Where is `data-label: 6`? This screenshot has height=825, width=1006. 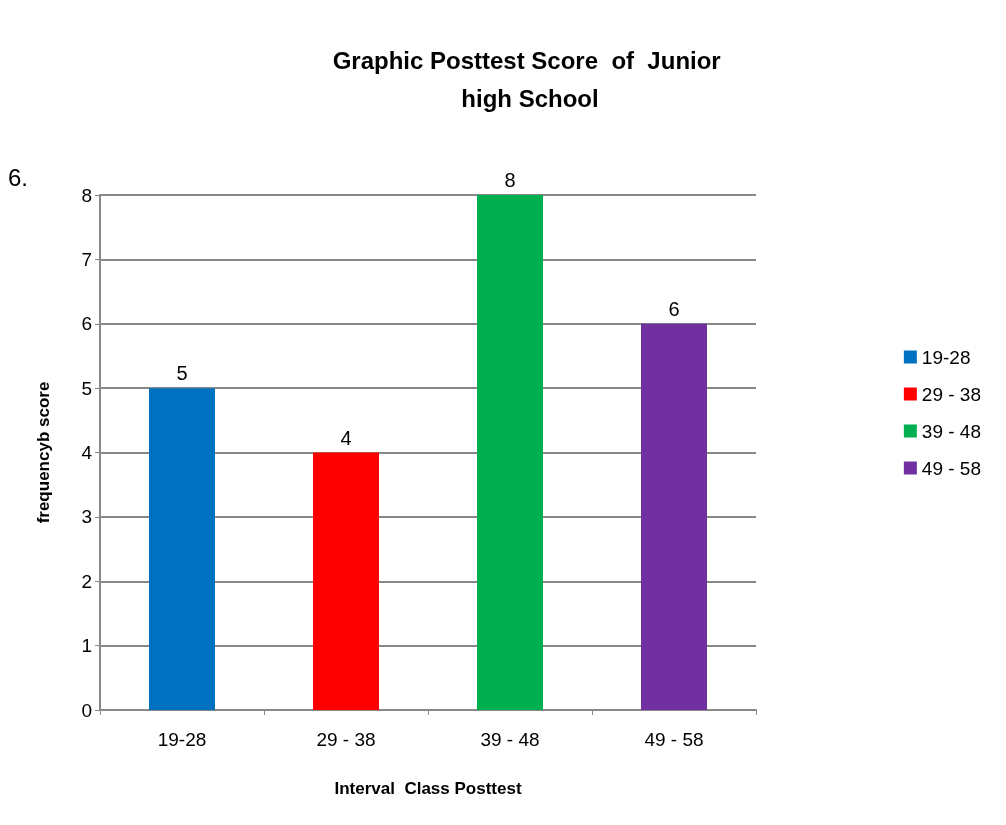
data-label: 6 is located at coordinates (674, 308).